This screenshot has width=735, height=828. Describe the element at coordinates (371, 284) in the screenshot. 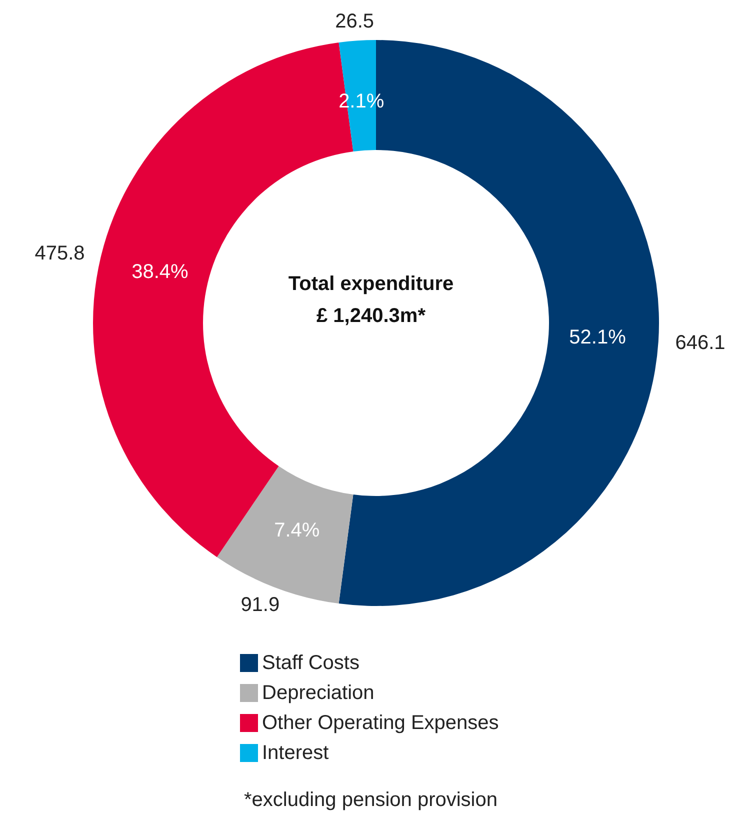

I see `text: Total expenditure` at that location.